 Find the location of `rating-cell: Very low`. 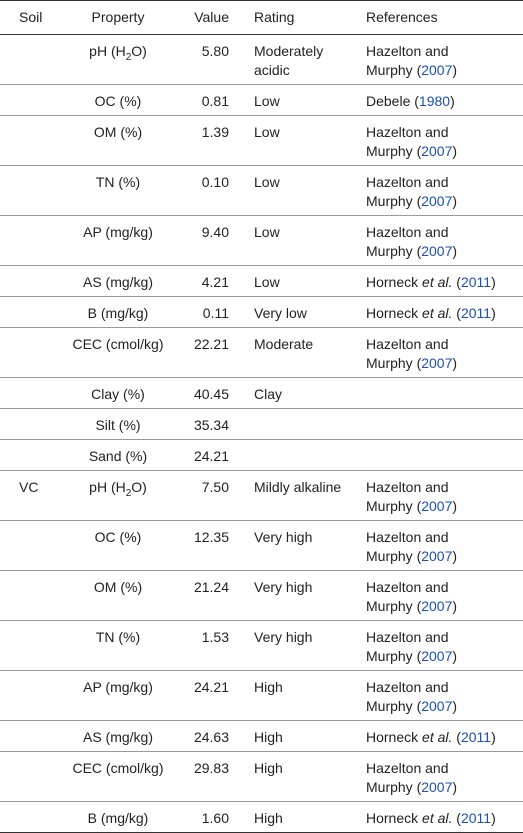

rating-cell: Very low is located at coordinates (298, 312).